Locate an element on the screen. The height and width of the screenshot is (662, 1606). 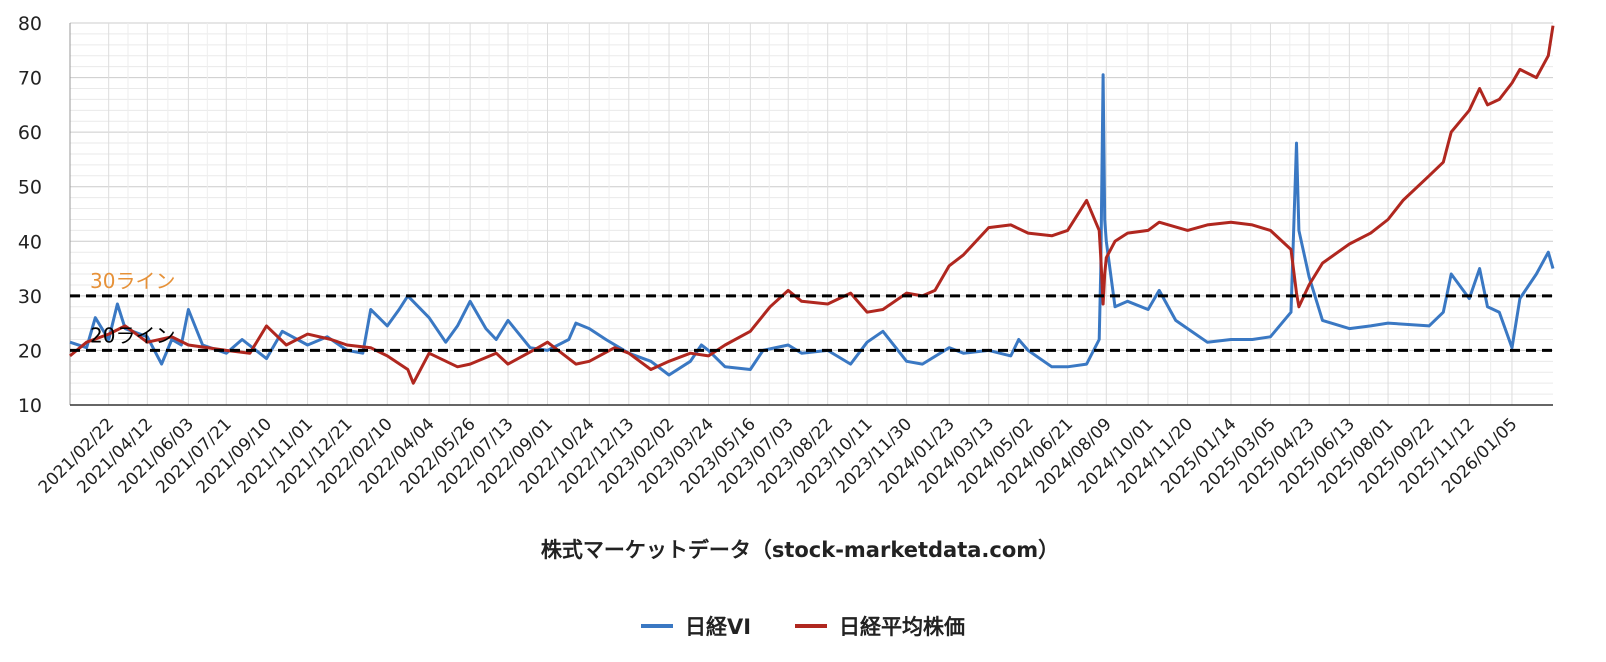
y-tick-label: 40 is located at coordinates (30, 242).